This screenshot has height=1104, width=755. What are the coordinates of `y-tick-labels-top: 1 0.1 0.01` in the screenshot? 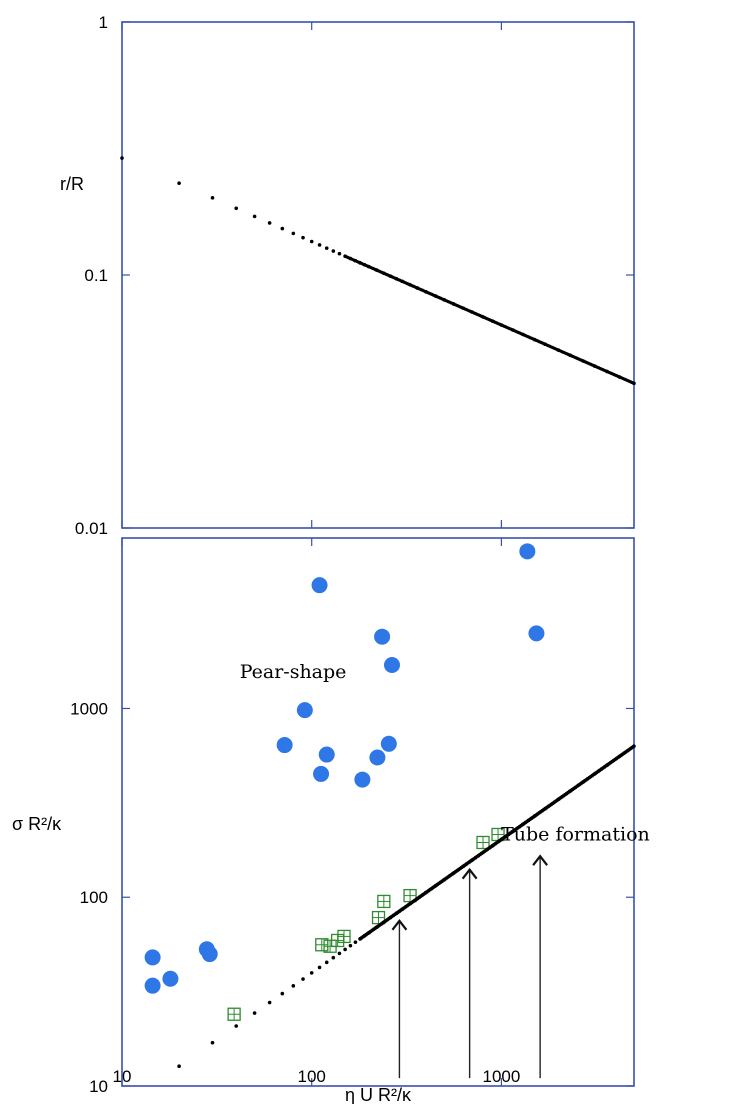 It's located at (91, 275).